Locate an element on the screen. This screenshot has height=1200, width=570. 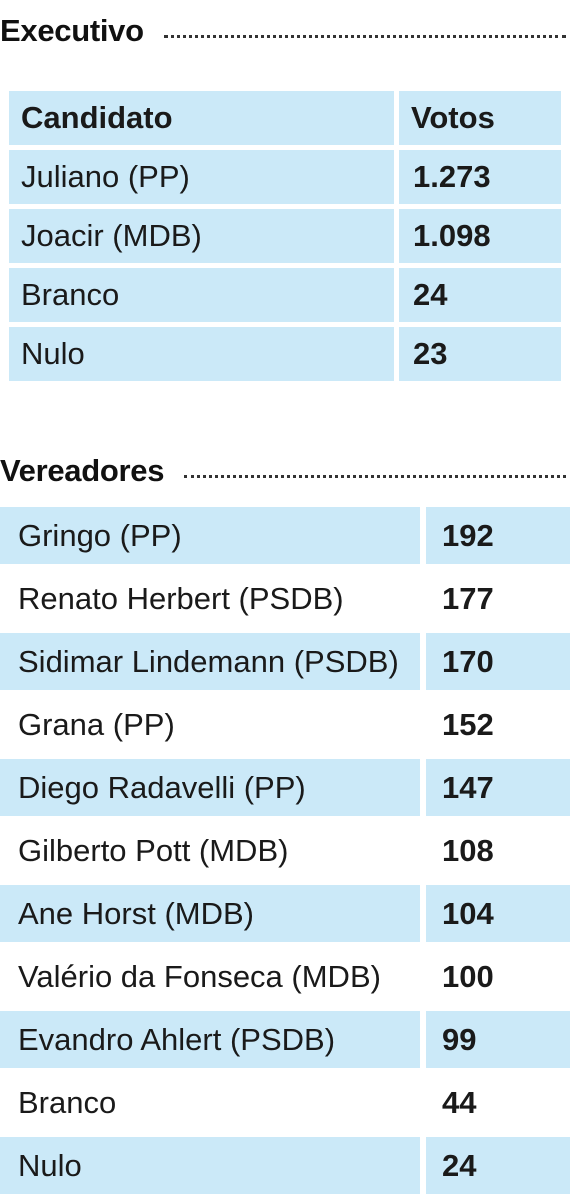
candidate-name: Juliano (PP) is located at coordinates (201, 177).